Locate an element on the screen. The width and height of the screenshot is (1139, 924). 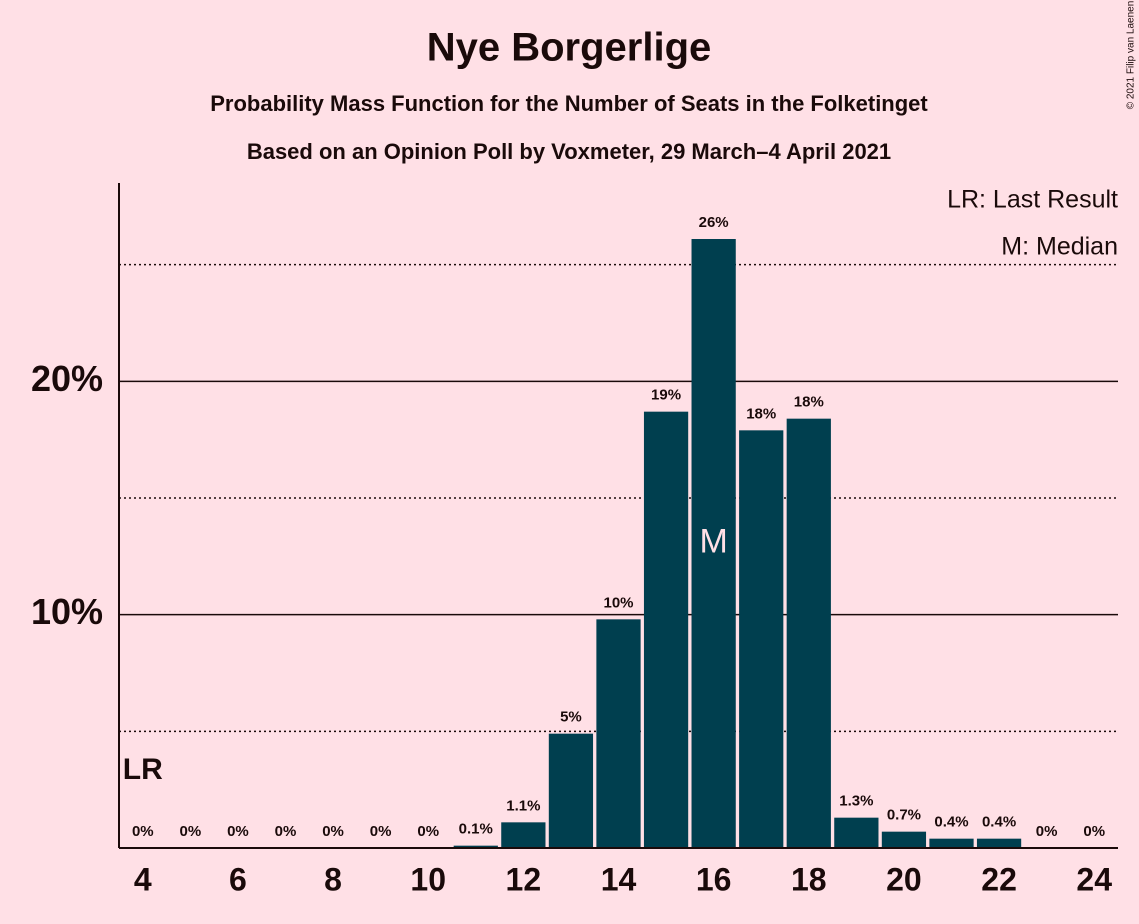
legend-entry: M: Median is located at coordinates (1059, 247).